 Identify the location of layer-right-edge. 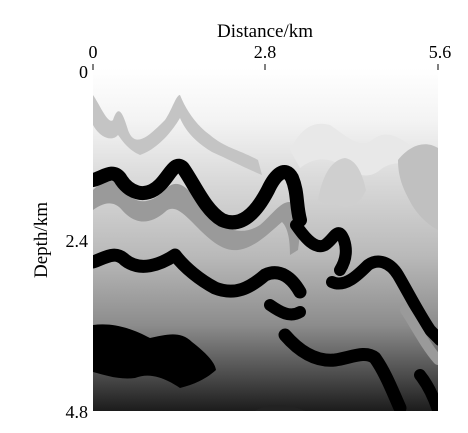
(418, 187).